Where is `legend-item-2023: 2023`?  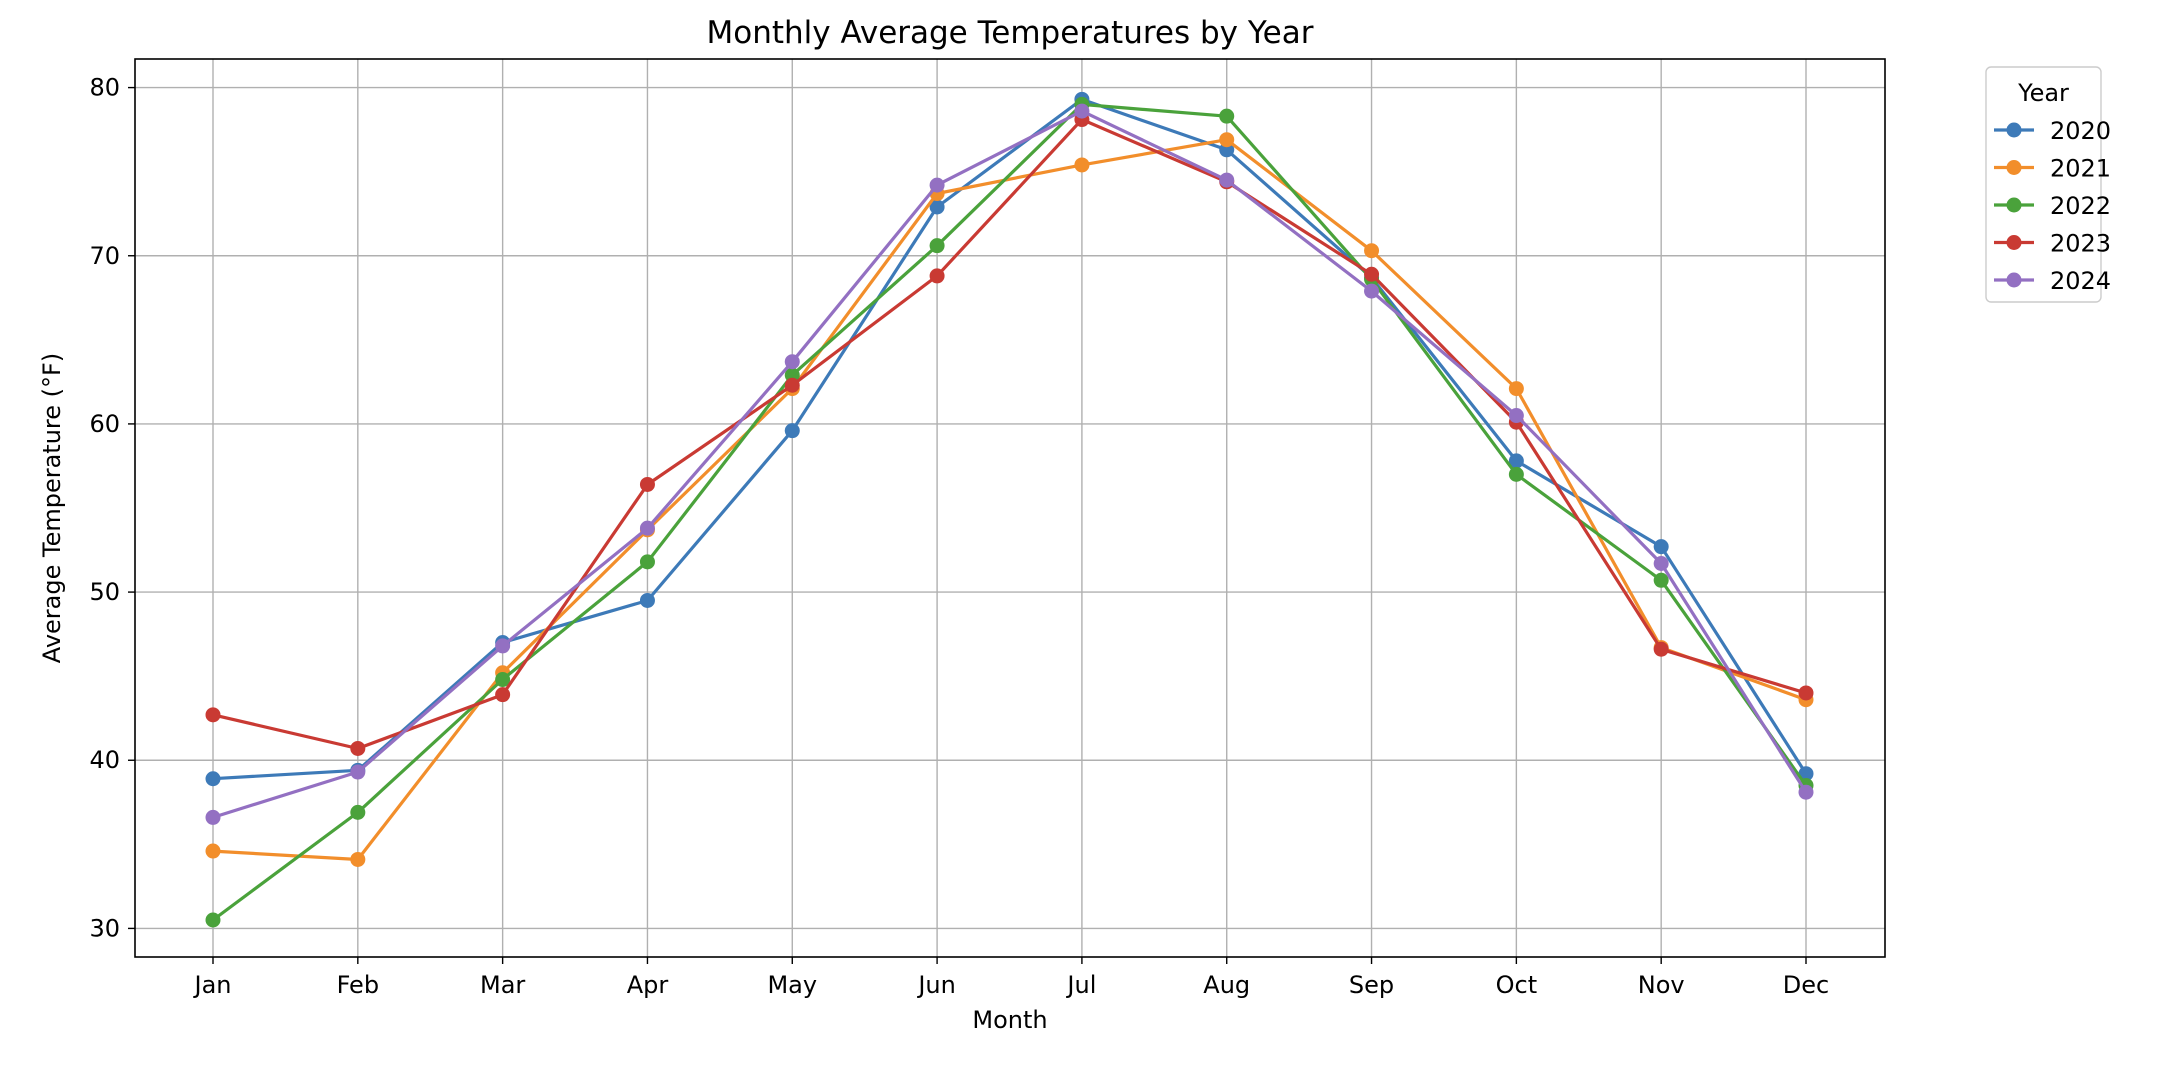
legend-item-2023: 2023 is located at coordinates (2052, 244).